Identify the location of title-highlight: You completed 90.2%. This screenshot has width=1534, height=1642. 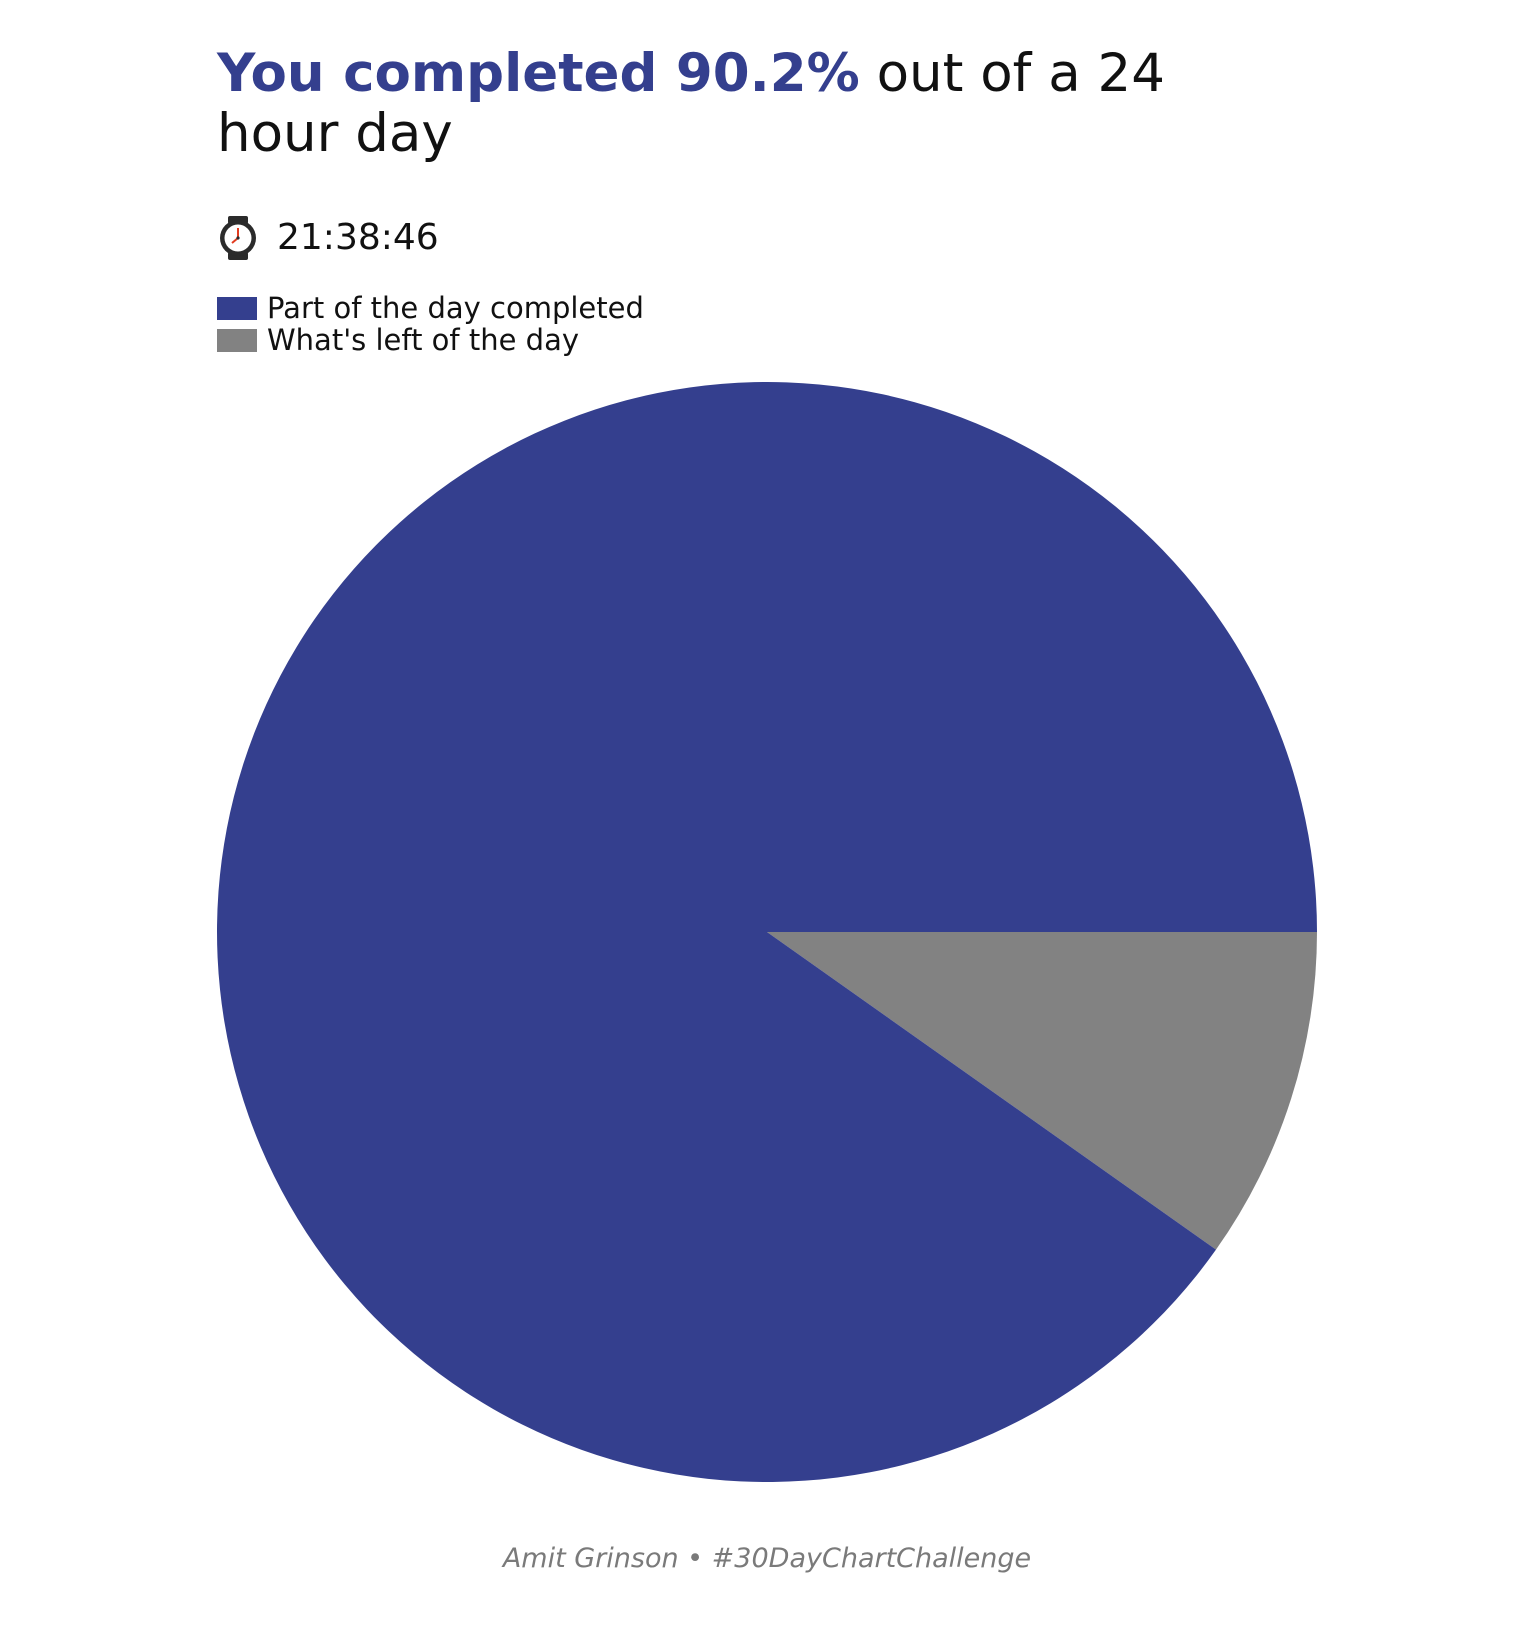
(538, 73).